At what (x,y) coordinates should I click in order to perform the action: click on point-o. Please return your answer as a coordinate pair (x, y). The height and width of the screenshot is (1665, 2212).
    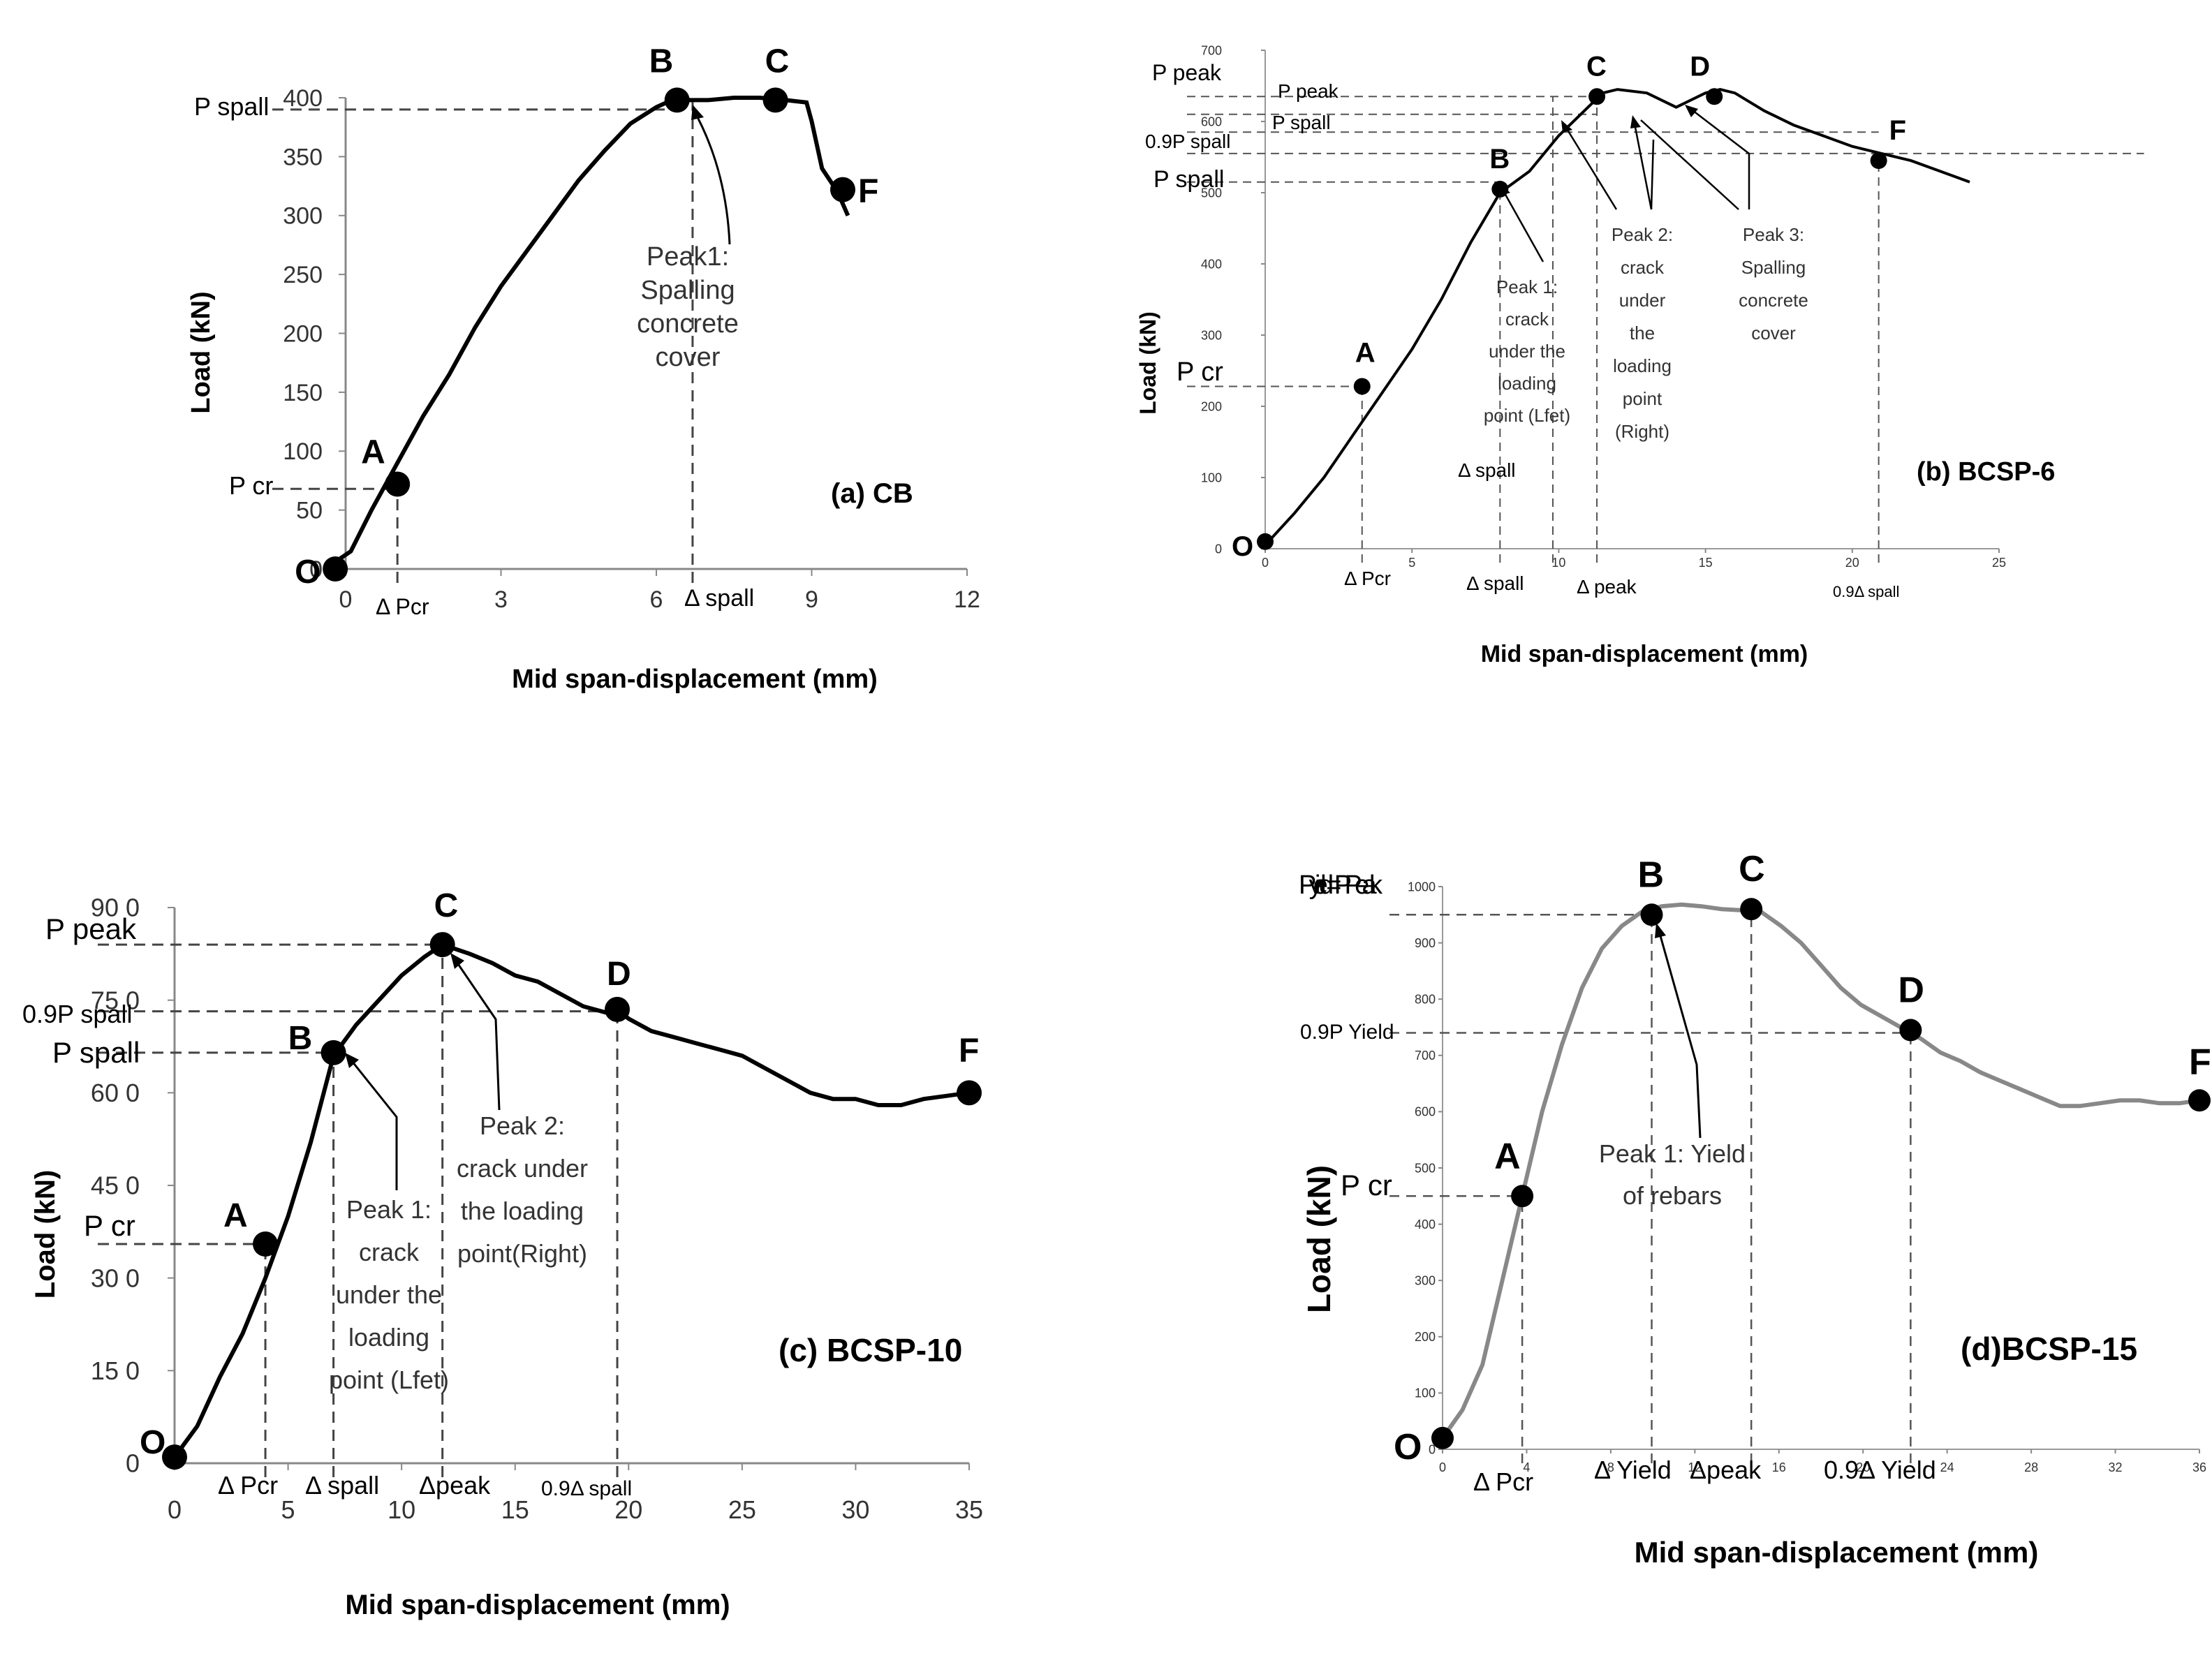
    Looking at the image, I should click on (335, 569).